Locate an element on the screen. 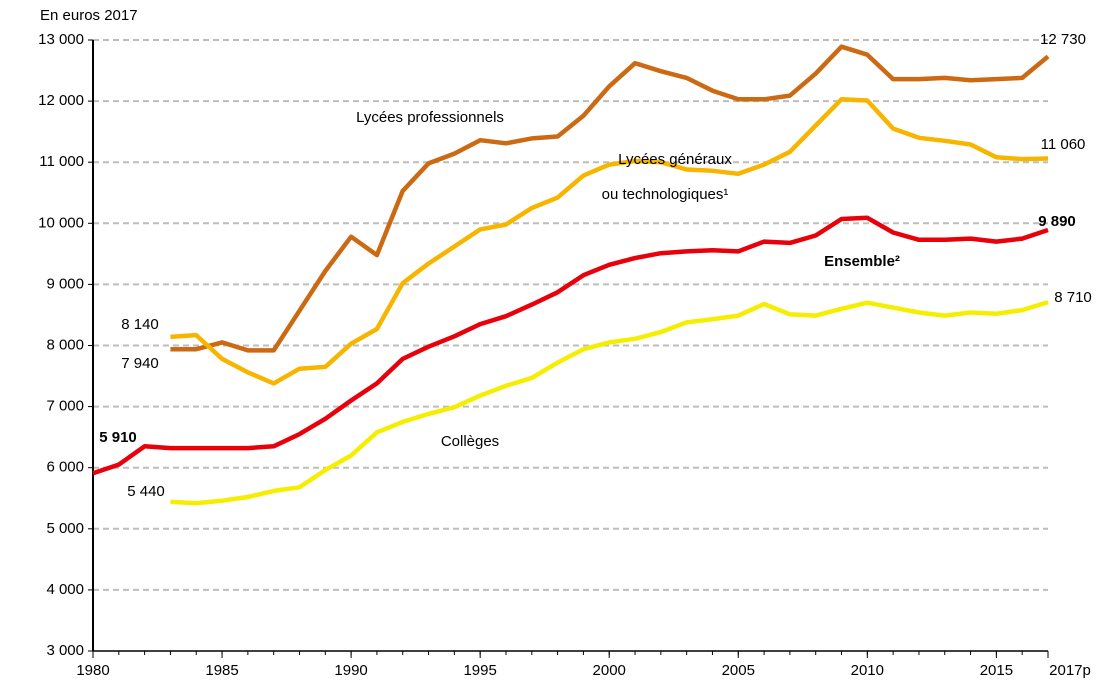  y-tick-label: 13 000 is located at coordinates (61, 39).